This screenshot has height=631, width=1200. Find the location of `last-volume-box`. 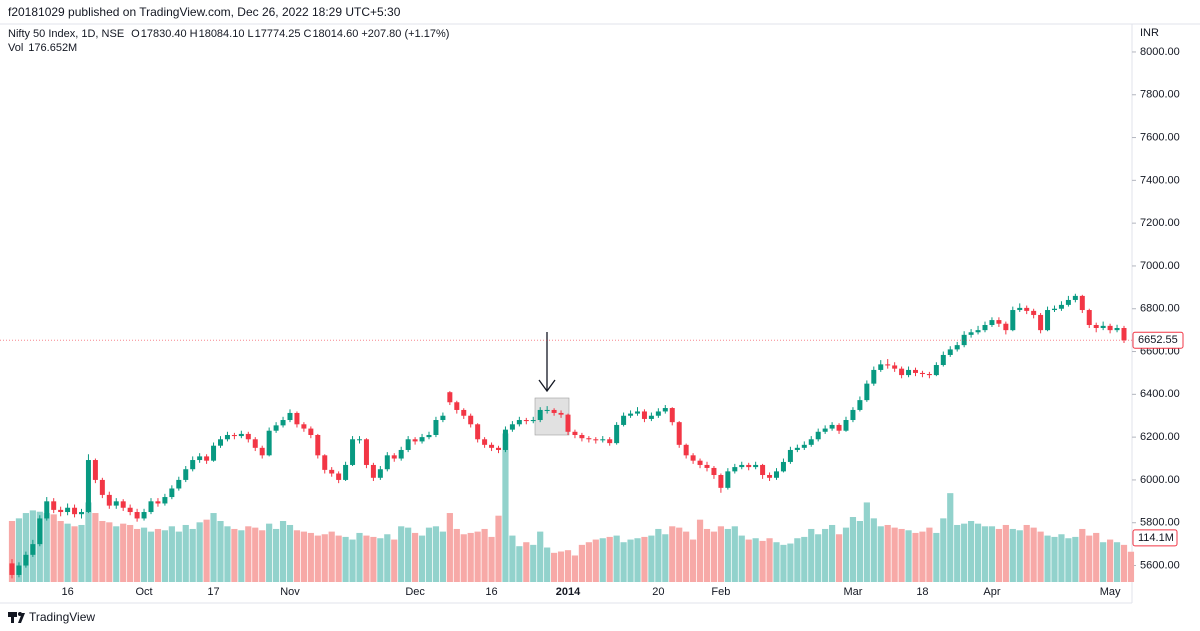

last-volume-box is located at coordinates (1155, 538).